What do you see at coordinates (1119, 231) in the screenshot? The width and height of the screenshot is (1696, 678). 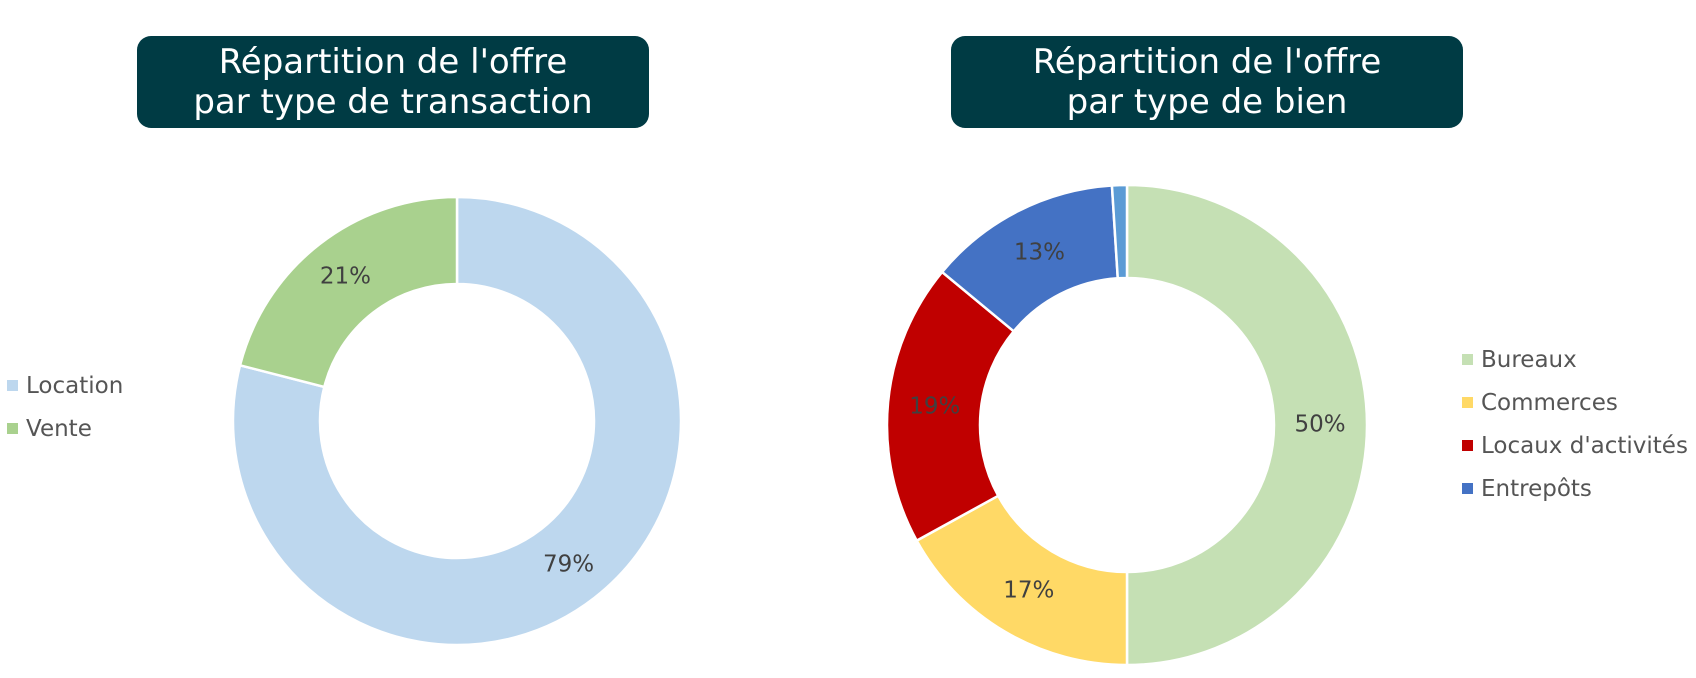 I see `chart2-slice-other` at bounding box center [1119, 231].